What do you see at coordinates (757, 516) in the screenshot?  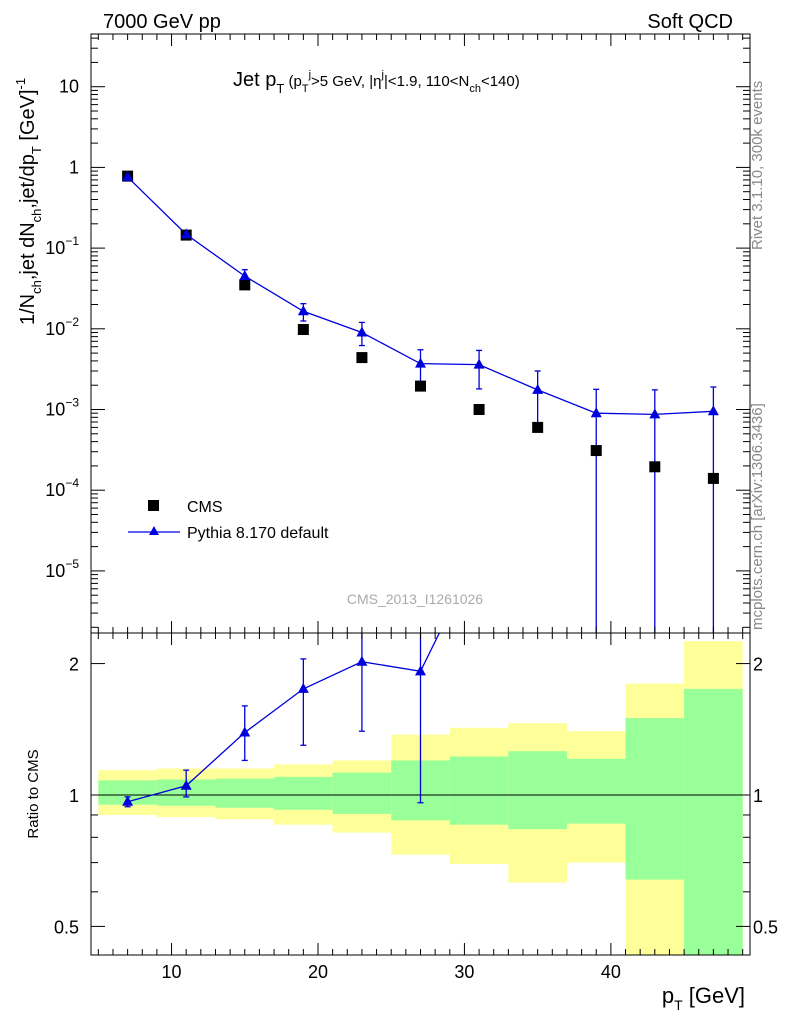 I see `mcplots-source-label: mcplots.cern.ch [arXiv:1306.3436]` at bounding box center [757, 516].